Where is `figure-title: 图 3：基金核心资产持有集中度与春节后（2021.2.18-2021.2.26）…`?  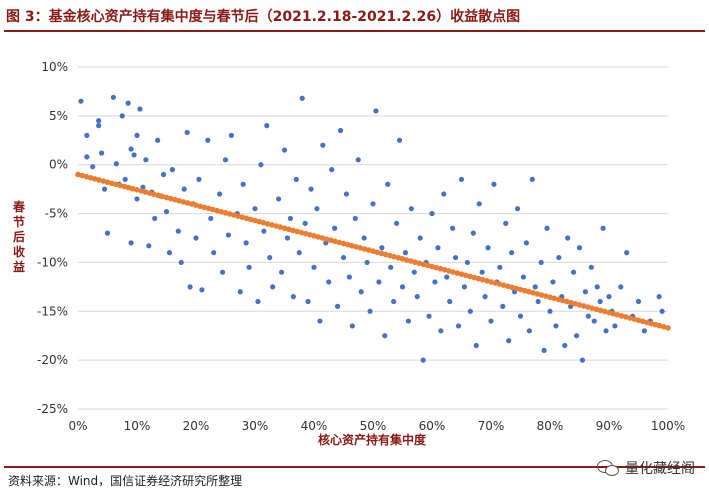 figure-title: 图 3：基金核心资产持有集中度与春节后（2021.2.18-2021.2.26）… is located at coordinates (263, 17).